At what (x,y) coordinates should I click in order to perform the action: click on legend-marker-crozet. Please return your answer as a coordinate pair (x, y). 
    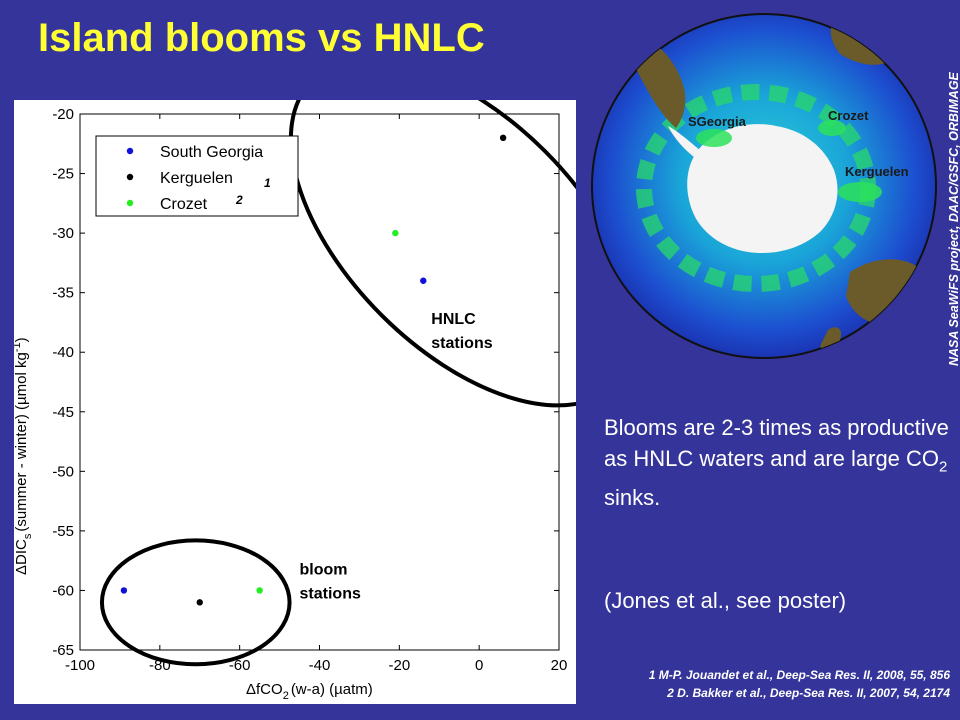
    Looking at the image, I should click on (130, 203).